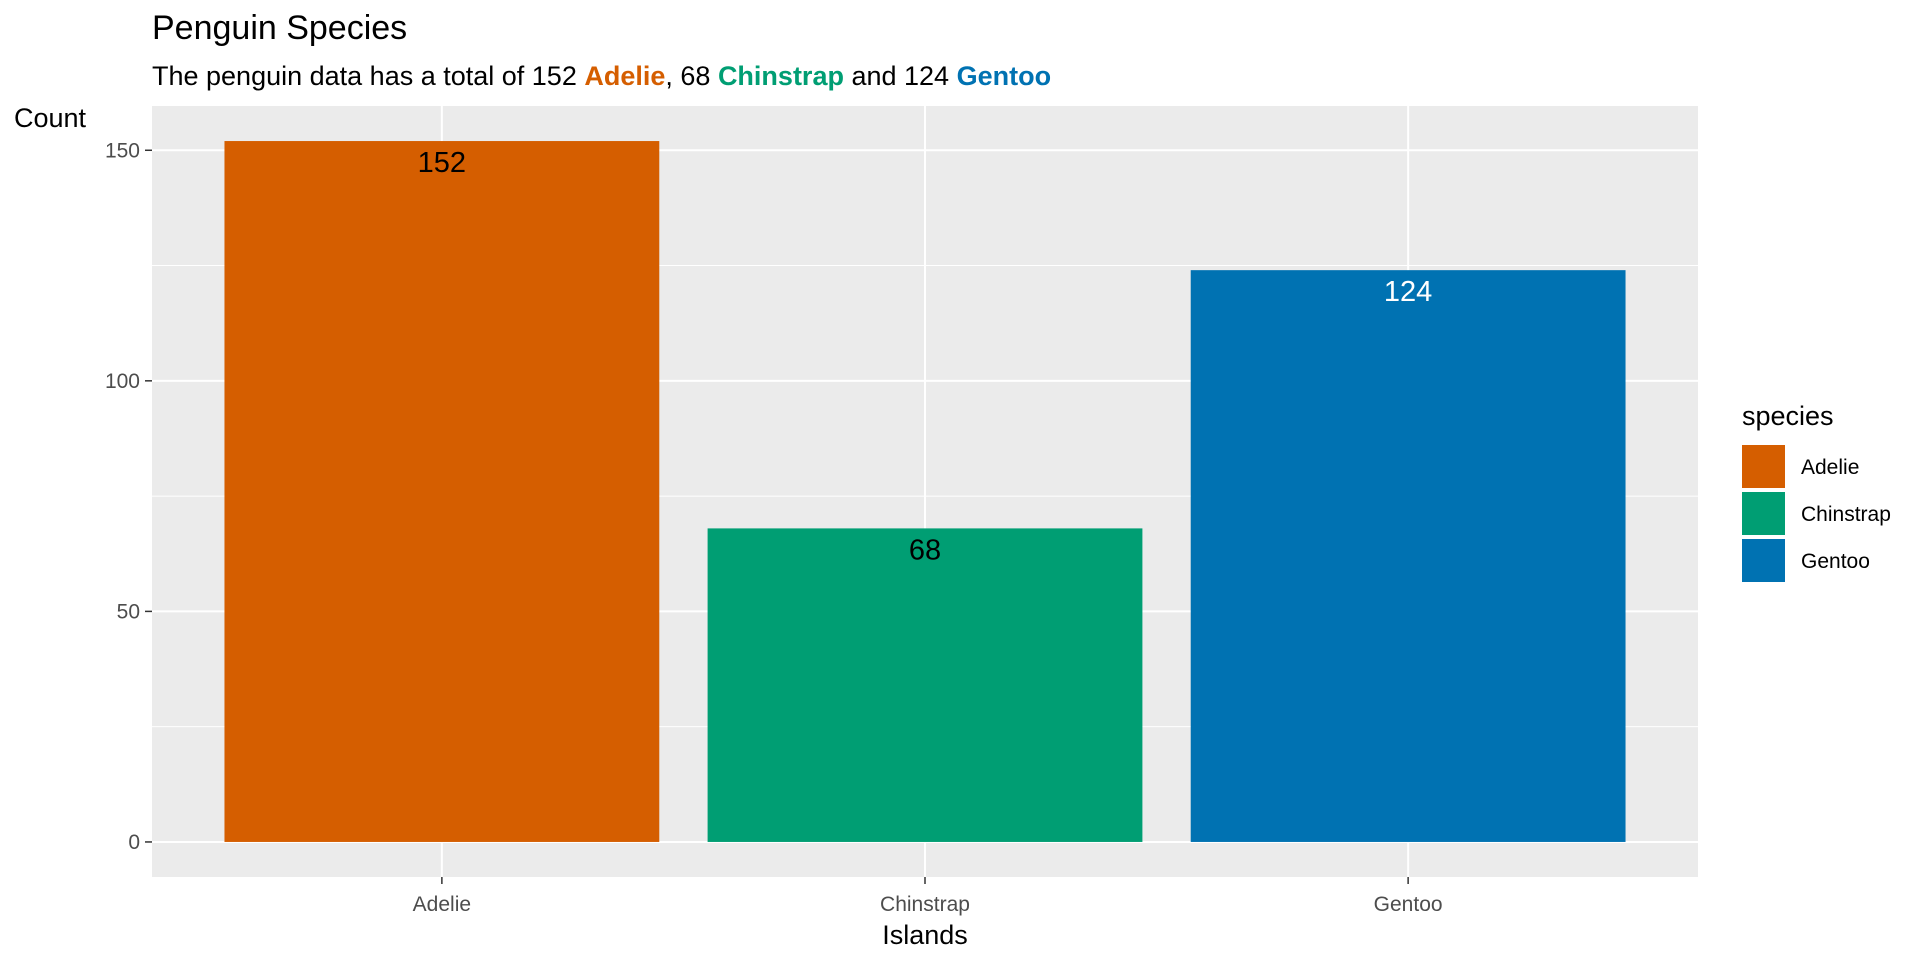 This screenshot has width=1920, height=960. Describe the element at coordinates (699, 76) in the screenshot. I see `subtitle-count-chinstrap: 68` at that location.